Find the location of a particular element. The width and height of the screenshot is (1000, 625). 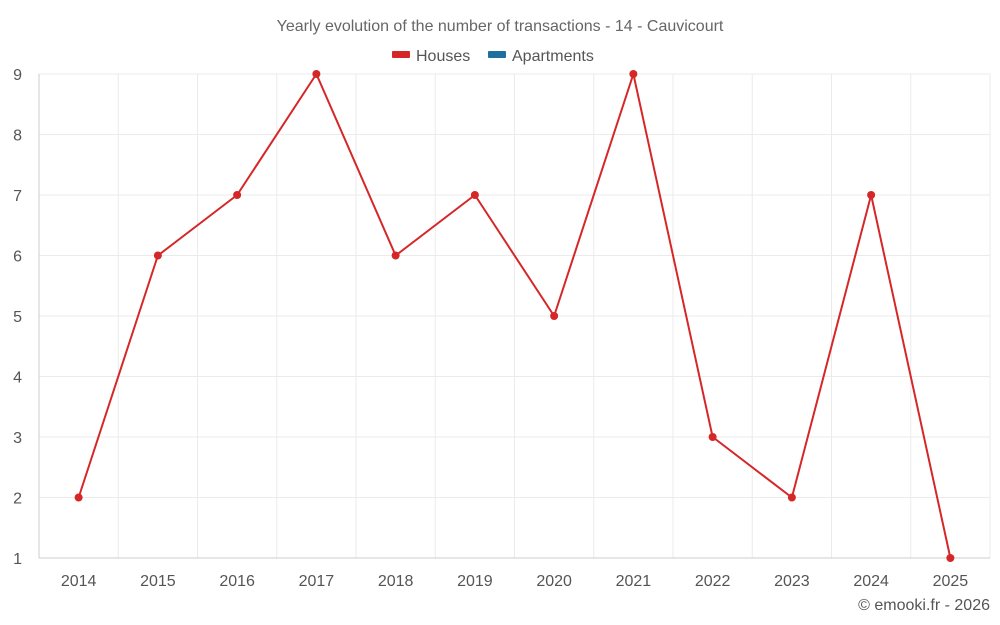

legend: Houses Apartments is located at coordinates (493, 56).